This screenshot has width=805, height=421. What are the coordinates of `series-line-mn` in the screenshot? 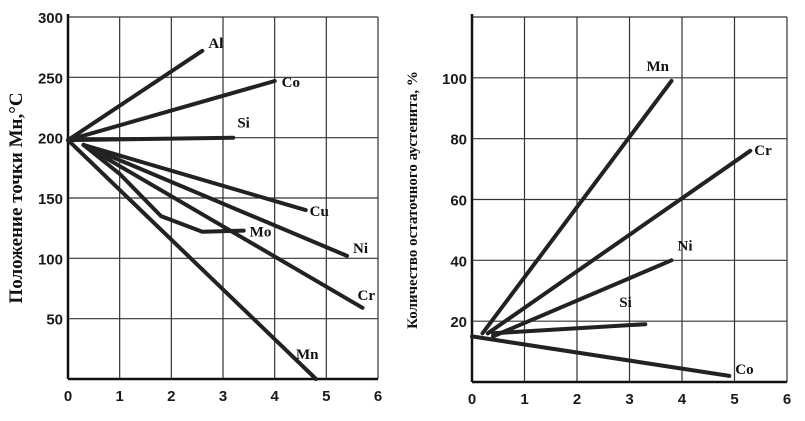 It's located at (577, 207).